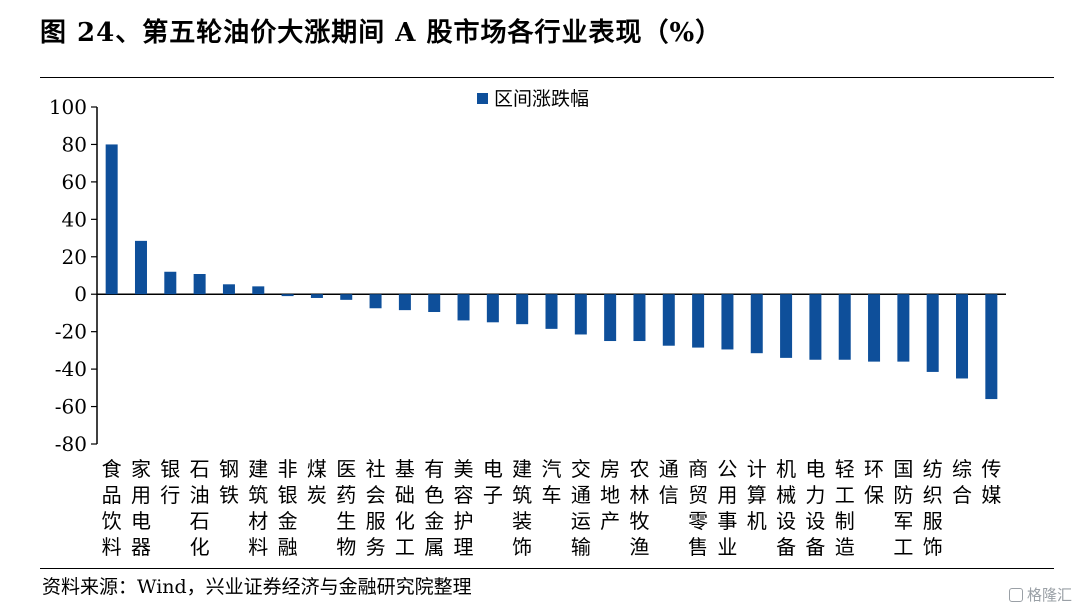 This screenshot has height=609, width=1080. Describe the element at coordinates (80, 294) in the screenshot. I see `y-tick-label: 0` at that location.